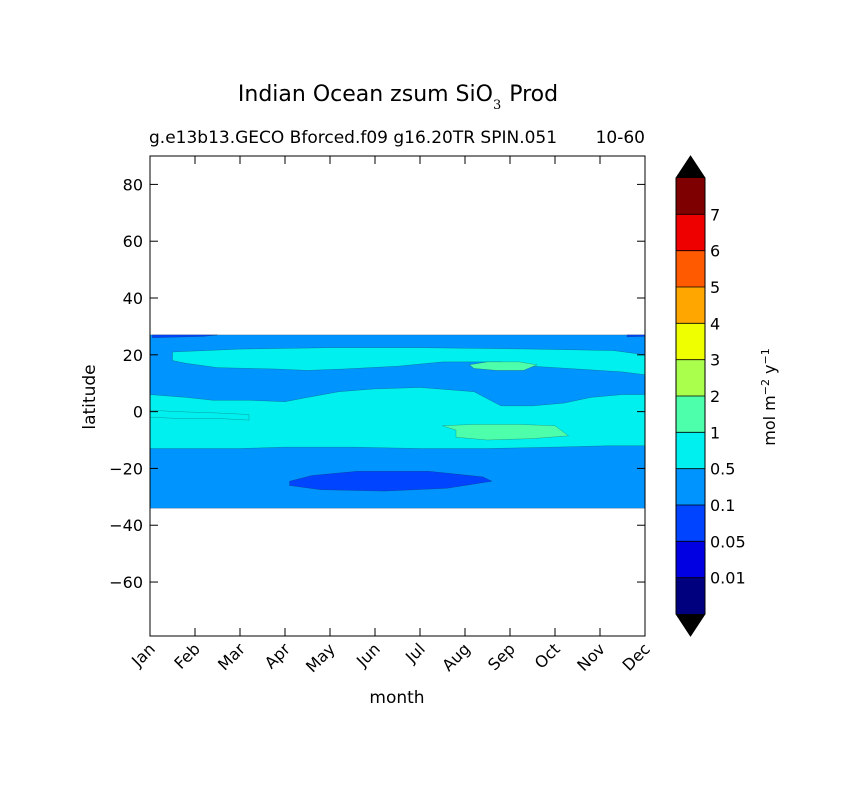  What do you see at coordinates (715, 323) in the screenshot?
I see `colorbar-tick-label: 4` at bounding box center [715, 323].